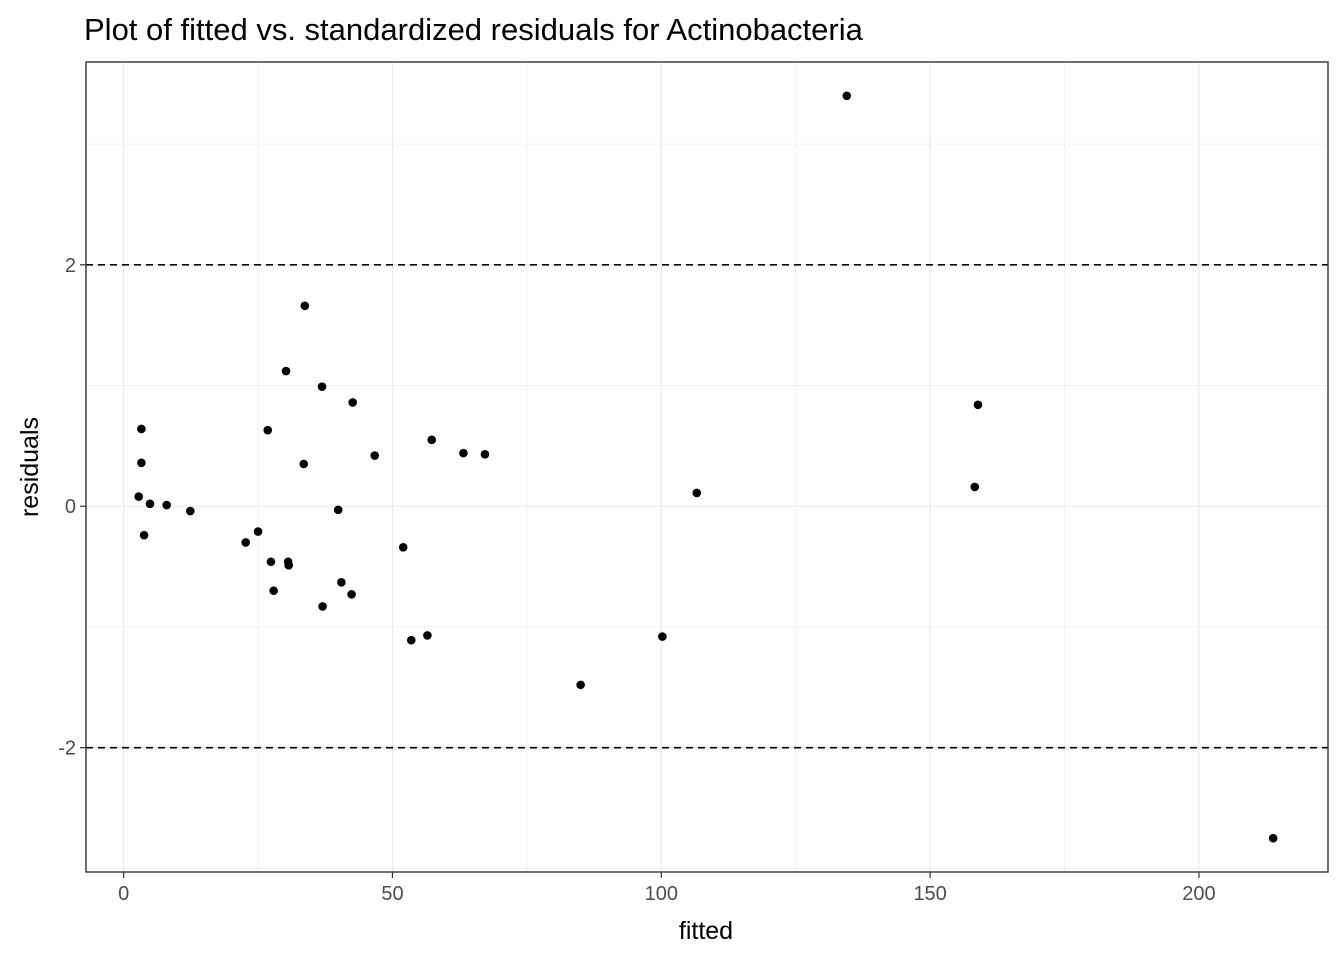 The height and width of the screenshot is (960, 1344). What do you see at coordinates (67, 749) in the screenshot?
I see `y-tick-label: -2` at bounding box center [67, 749].